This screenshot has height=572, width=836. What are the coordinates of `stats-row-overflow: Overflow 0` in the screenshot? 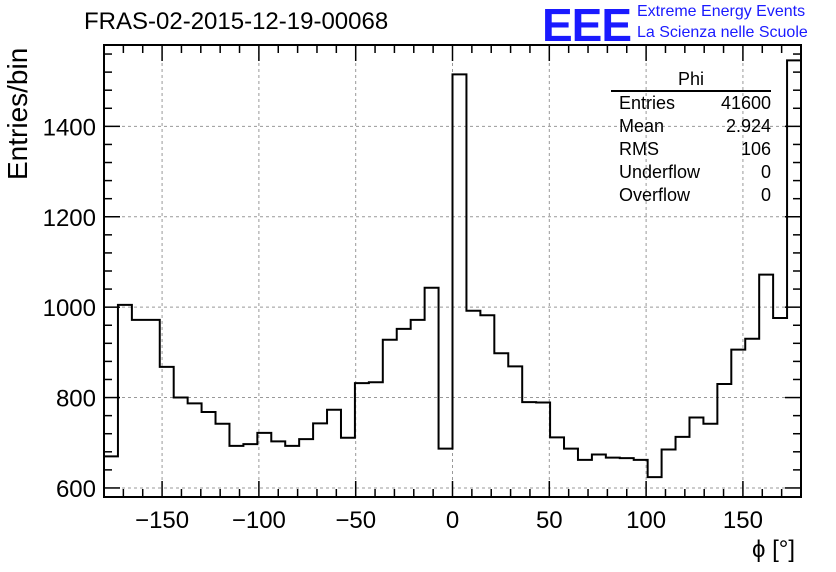 It's located at (691, 195).